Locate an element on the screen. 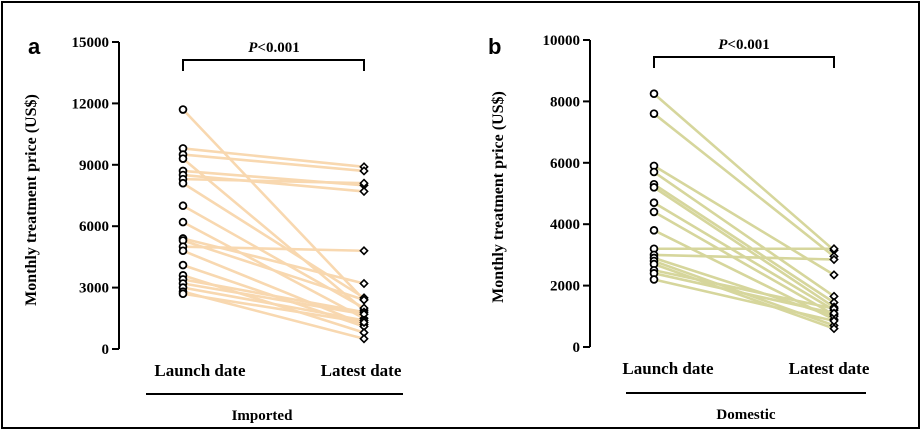 The height and width of the screenshot is (432, 924). y-ticks: 0 3000 6000 9000 12000 15000 is located at coordinates (95, 196).